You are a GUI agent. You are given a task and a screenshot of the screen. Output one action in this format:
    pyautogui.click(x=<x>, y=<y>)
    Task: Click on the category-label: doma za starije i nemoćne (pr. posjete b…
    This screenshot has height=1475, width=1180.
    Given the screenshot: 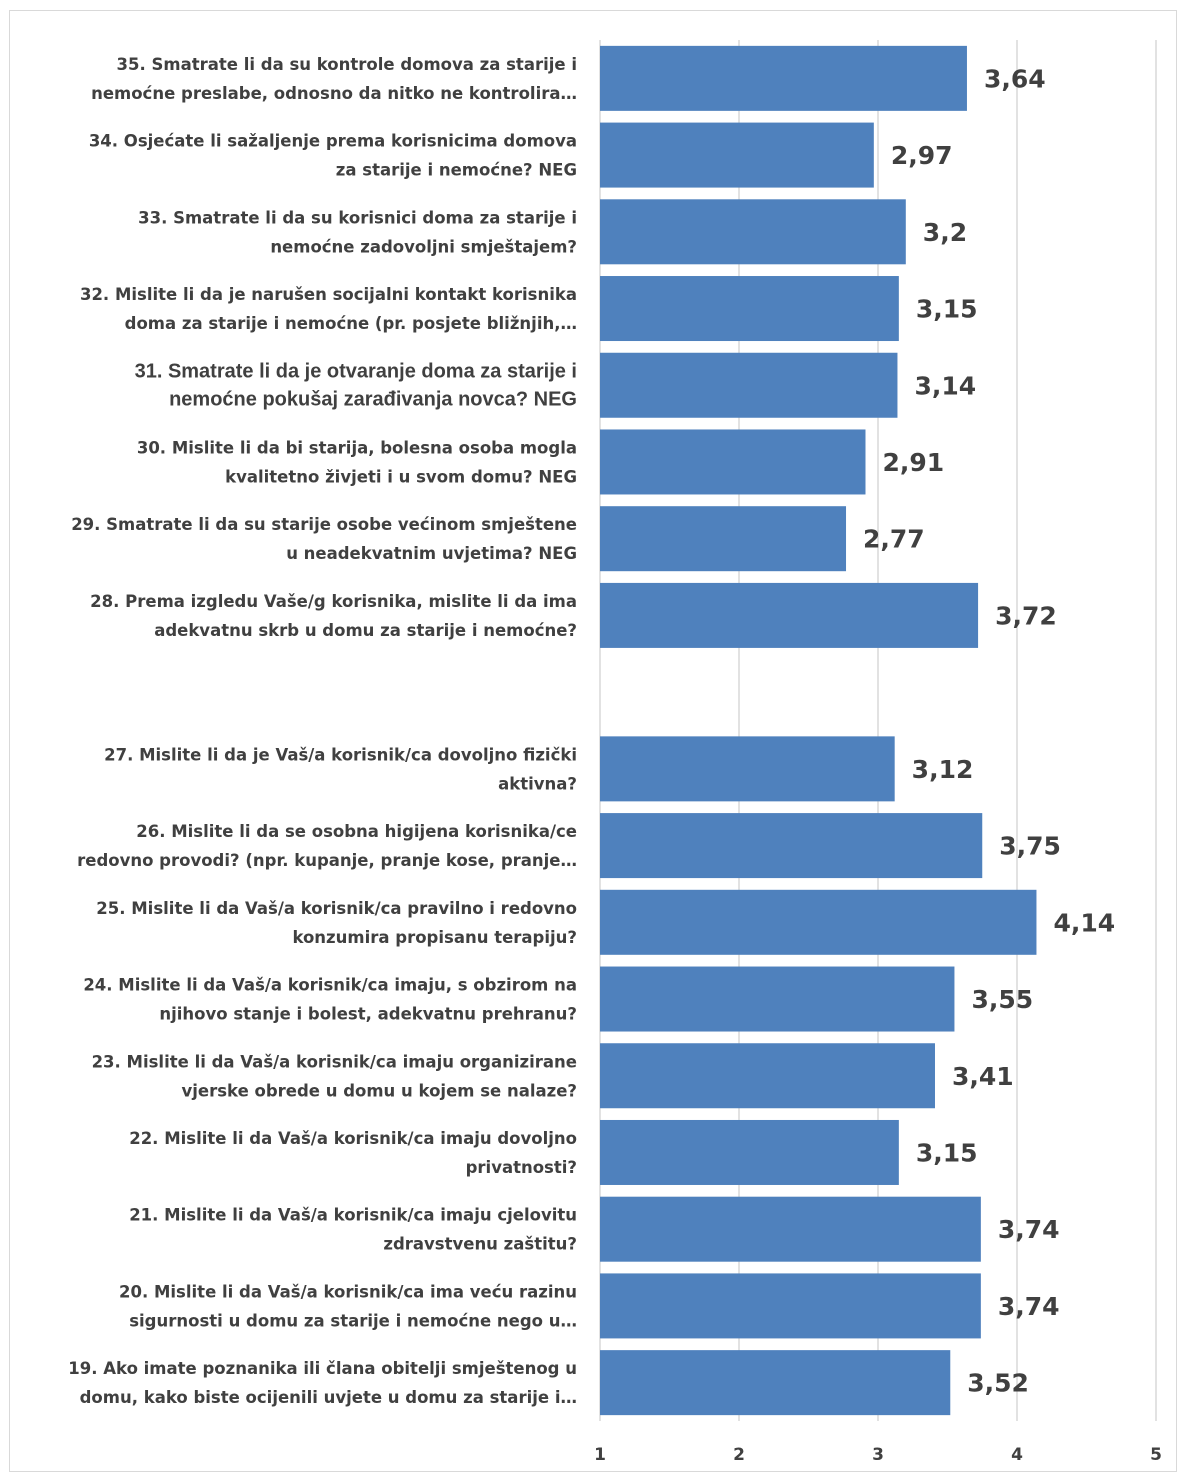 What is the action you would take?
    pyautogui.click(x=351, y=323)
    